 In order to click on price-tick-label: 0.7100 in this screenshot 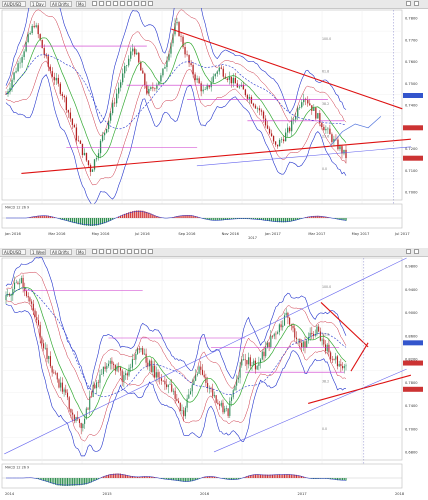, I will do `click(411, 171)`.